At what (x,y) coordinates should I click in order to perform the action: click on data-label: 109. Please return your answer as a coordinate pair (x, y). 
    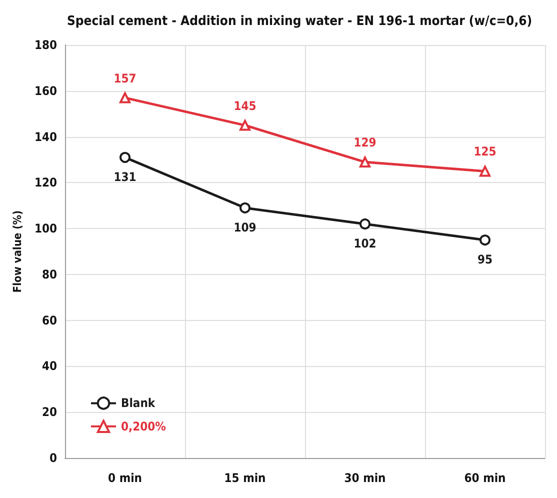
    Looking at the image, I should click on (245, 227).